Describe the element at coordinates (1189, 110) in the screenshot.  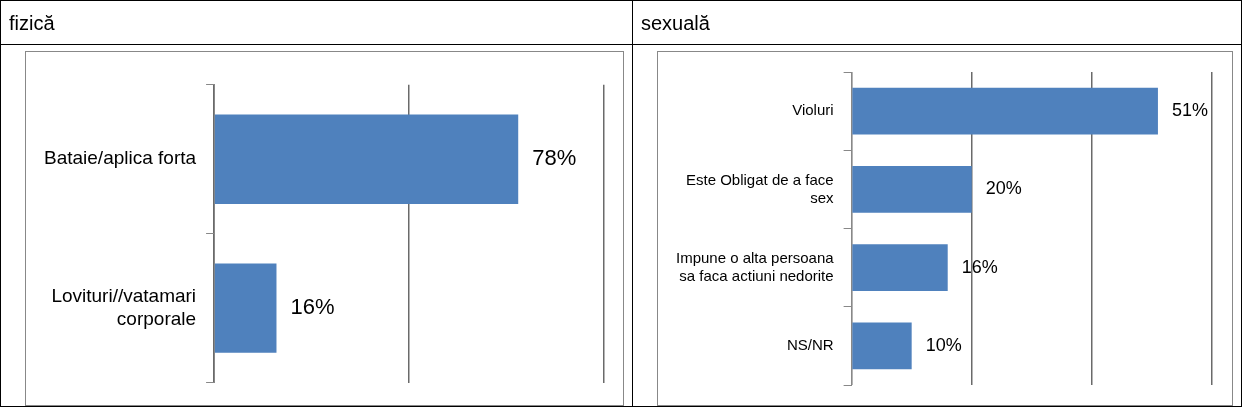
I see `data-label: 51%` at that location.